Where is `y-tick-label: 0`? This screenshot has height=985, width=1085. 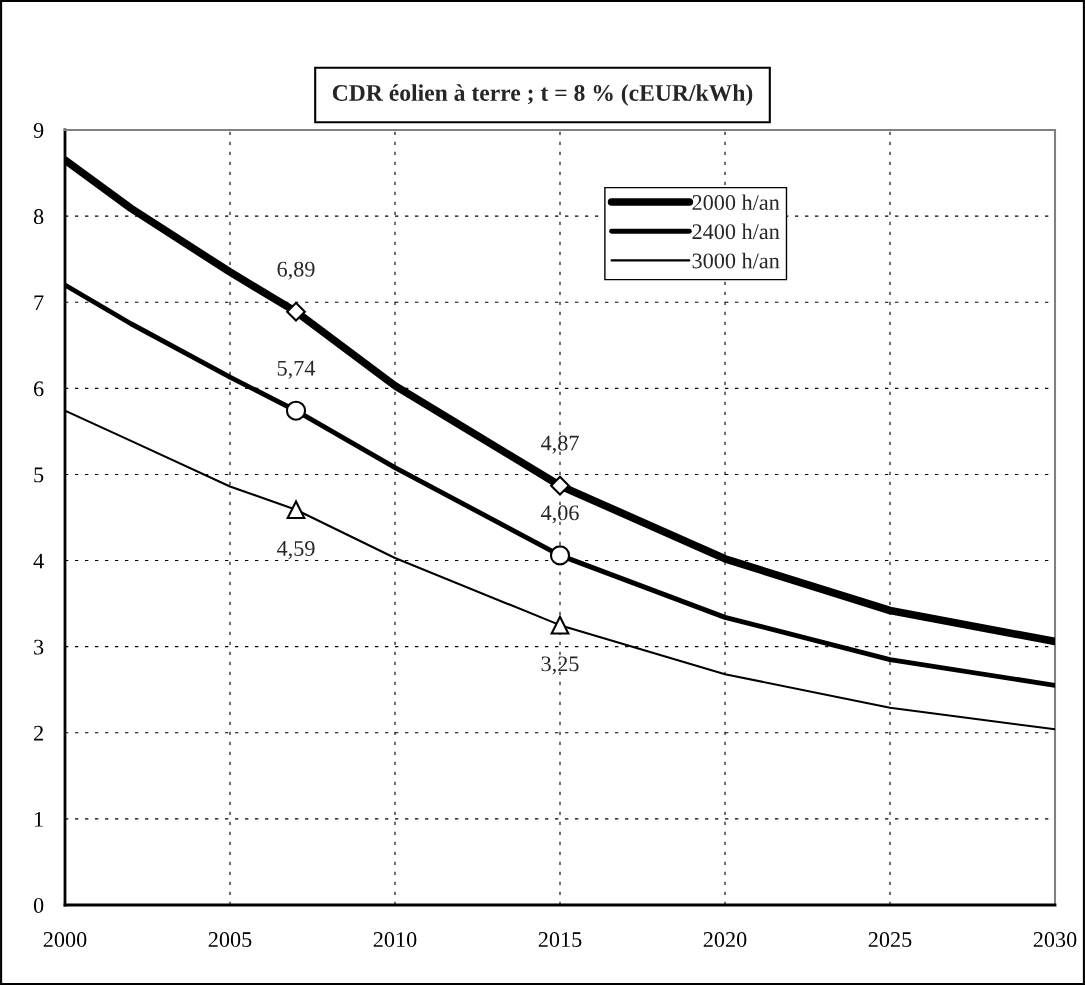 y-tick-label: 0 is located at coordinates (38, 905).